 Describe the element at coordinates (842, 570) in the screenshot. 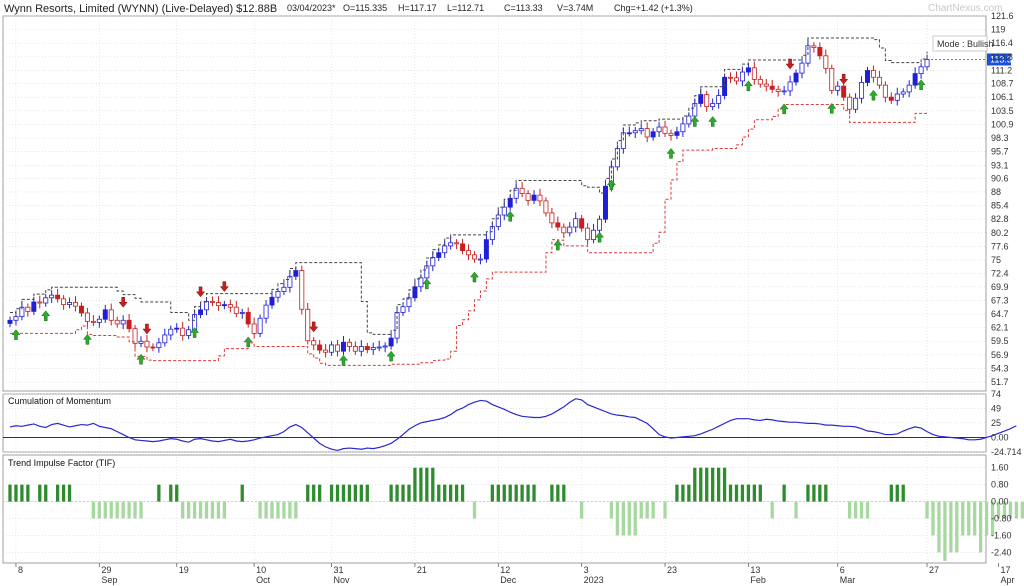

I see `x-tick-day: 6` at that location.